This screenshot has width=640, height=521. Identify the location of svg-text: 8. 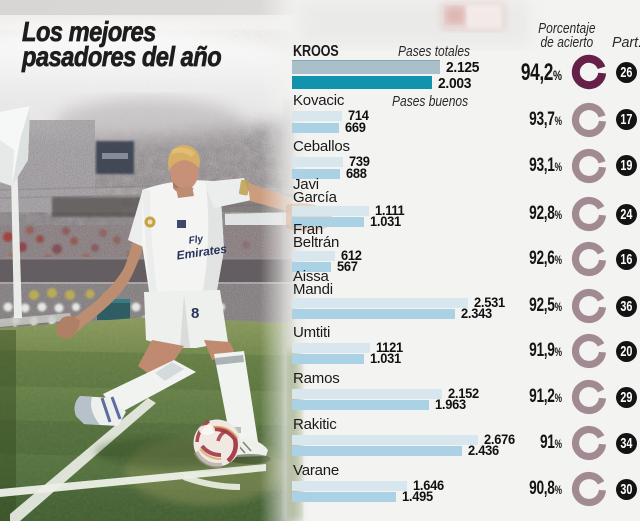
(195, 313).